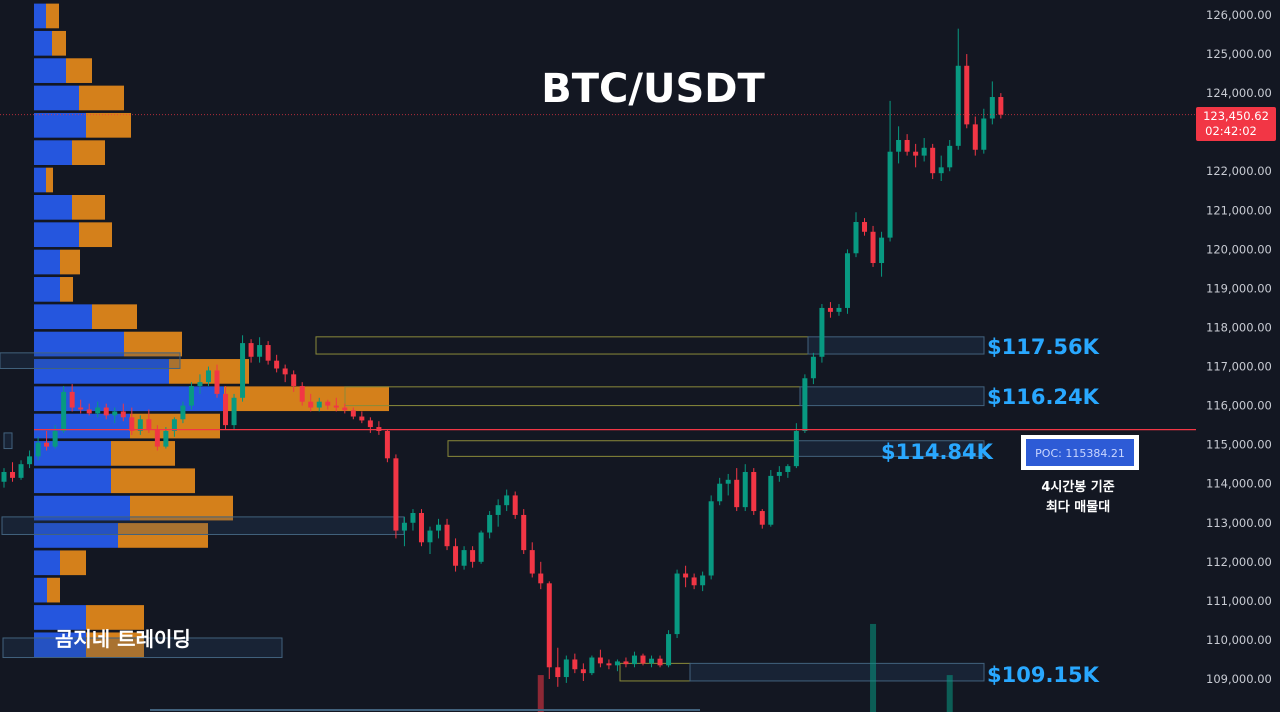 This screenshot has width=1280, height=712. What do you see at coordinates (1239, 445) in the screenshot?
I see `y-tick-label: 115,000.00` at bounding box center [1239, 445].